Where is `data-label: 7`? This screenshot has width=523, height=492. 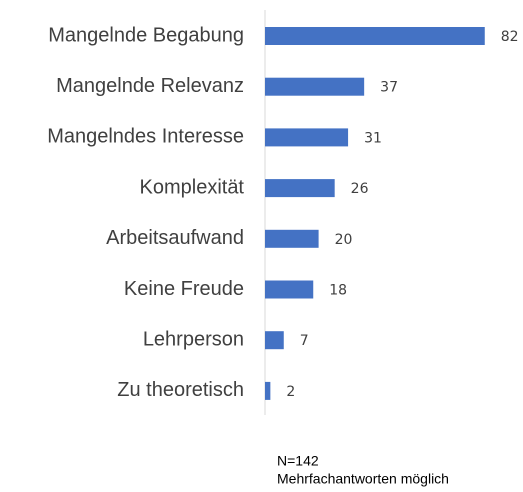 data-label: 7 is located at coordinates (304, 341).